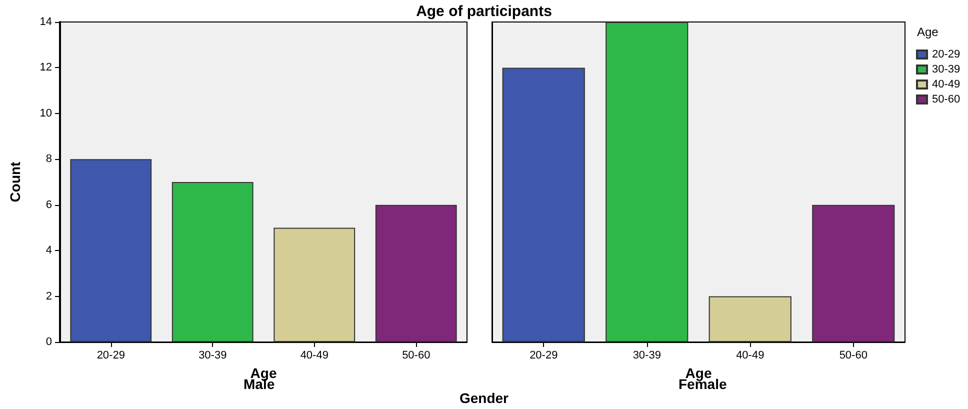  Describe the element at coordinates (46, 113) in the screenshot. I see `y-tick-label: 10` at that location.